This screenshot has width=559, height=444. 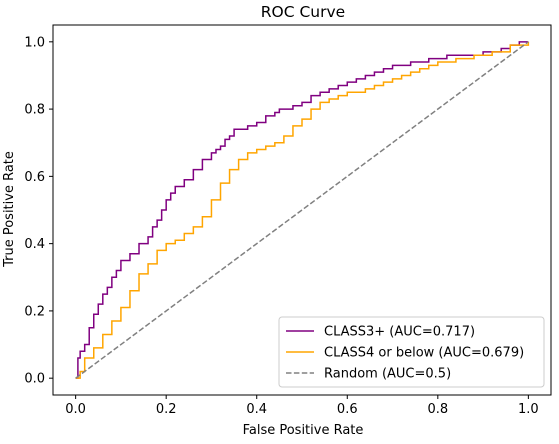 I want to click on y-tick-label: 0.6, so click(x=34, y=177).